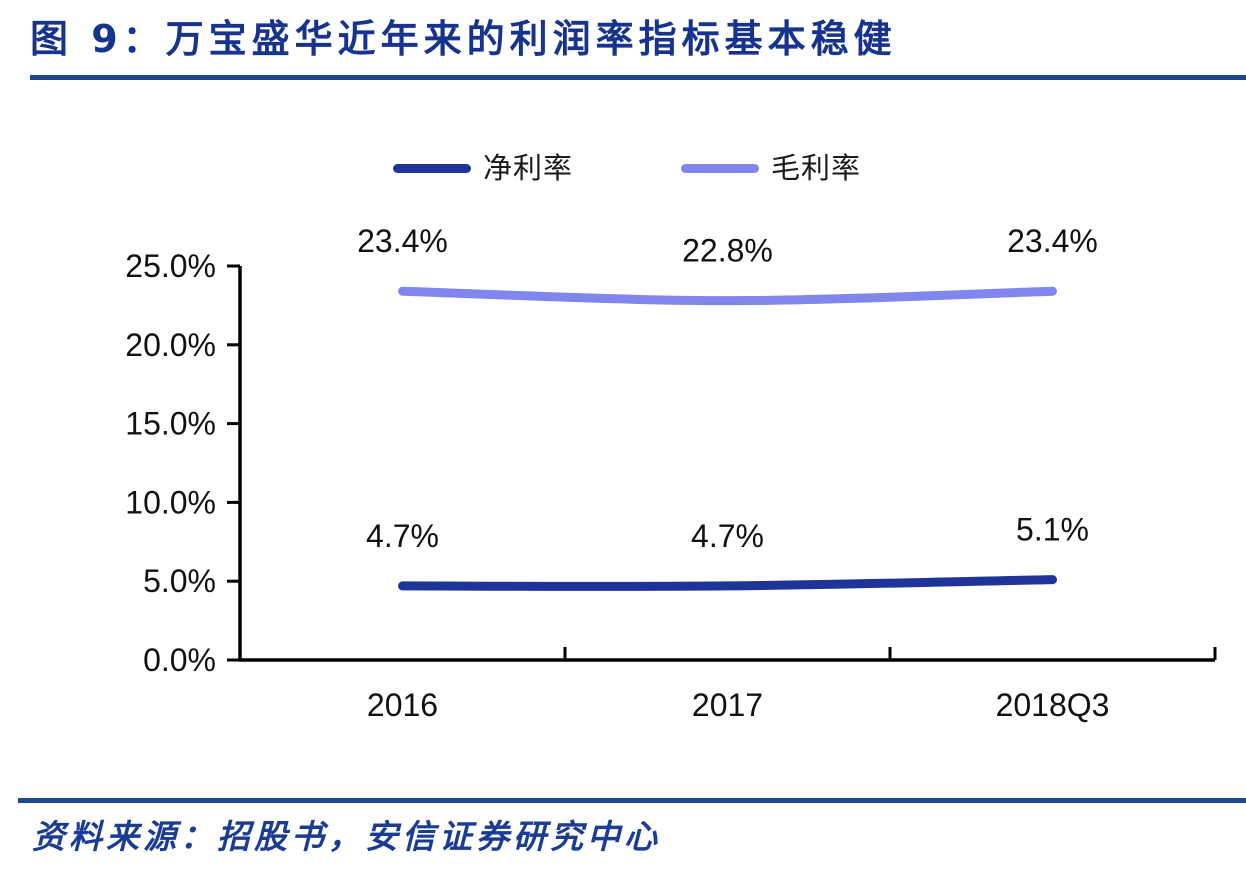 The height and width of the screenshot is (870, 1246). What do you see at coordinates (816, 168) in the screenshot?
I see `legend-label-gross-margin: 毛利率` at bounding box center [816, 168].